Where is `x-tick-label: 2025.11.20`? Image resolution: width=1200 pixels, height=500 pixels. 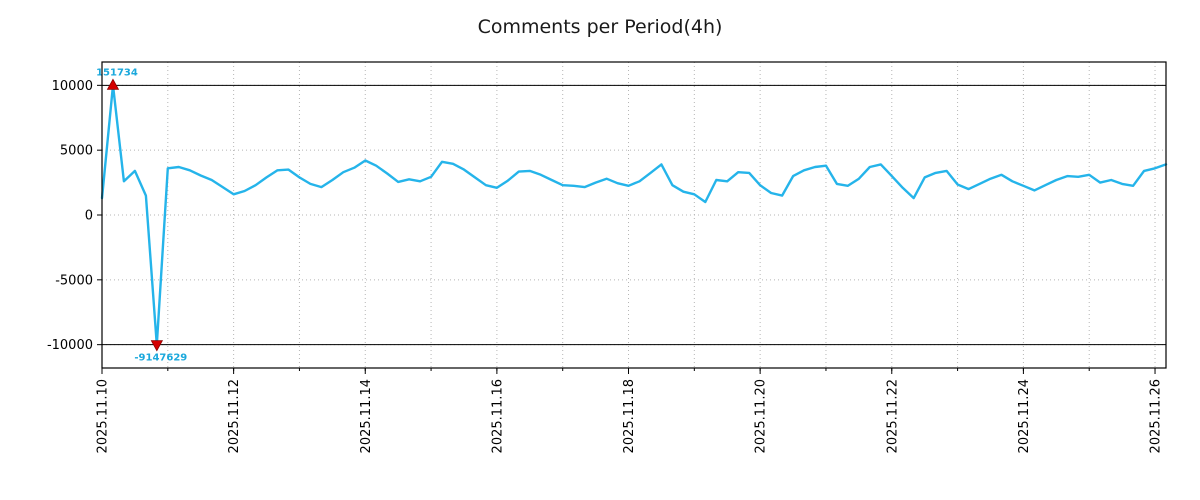 x-tick-label: 2025.11.20 is located at coordinates (761, 416).